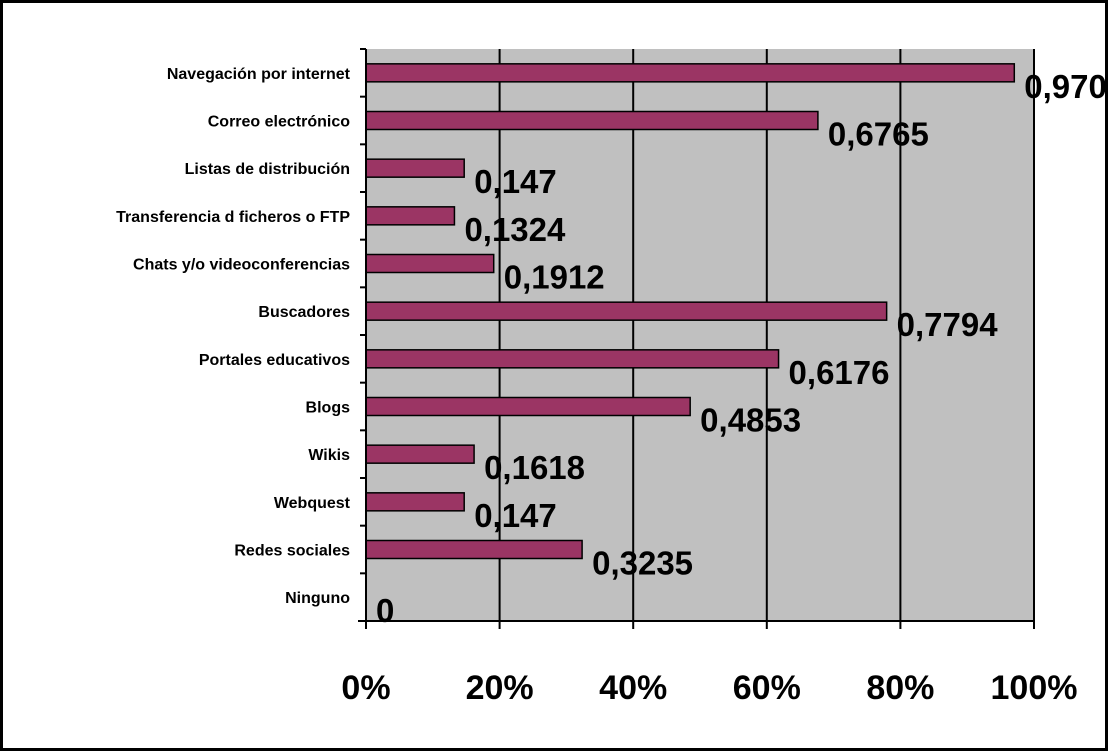  Describe the element at coordinates (500, 688) in the screenshot. I see `x-tick-label: 20%` at that location.